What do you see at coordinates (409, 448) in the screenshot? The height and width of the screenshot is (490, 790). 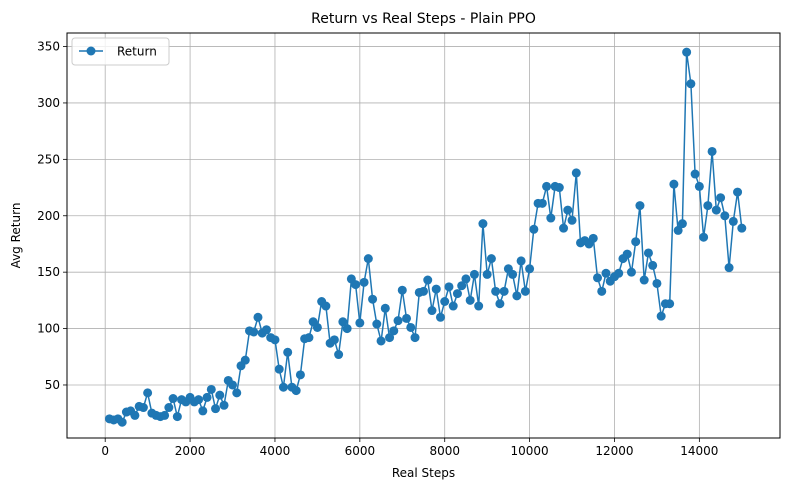 I see `x-axis-ticks: 0 2000 4000 6000 8000 10000 12000 14000` at bounding box center [409, 448].